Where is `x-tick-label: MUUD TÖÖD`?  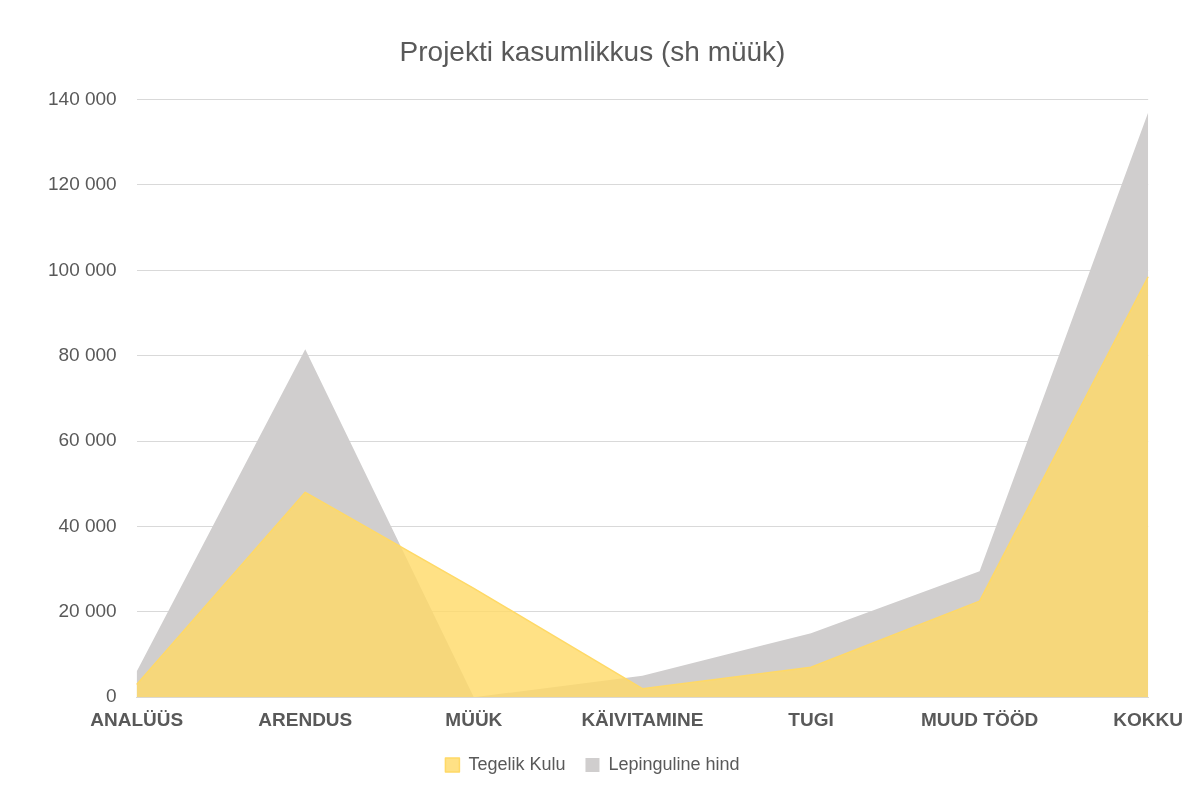
x-tick-label: MUUD TÖÖD is located at coordinates (980, 719).